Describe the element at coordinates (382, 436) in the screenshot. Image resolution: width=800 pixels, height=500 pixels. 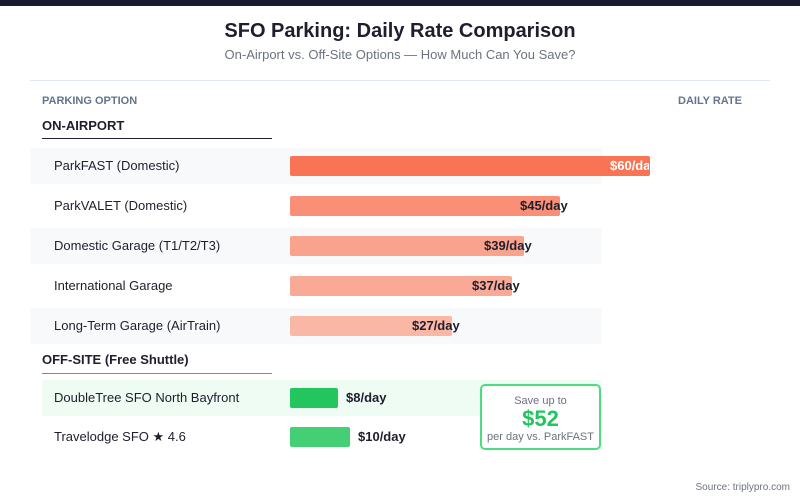
I see `value-label: $10/day` at that location.